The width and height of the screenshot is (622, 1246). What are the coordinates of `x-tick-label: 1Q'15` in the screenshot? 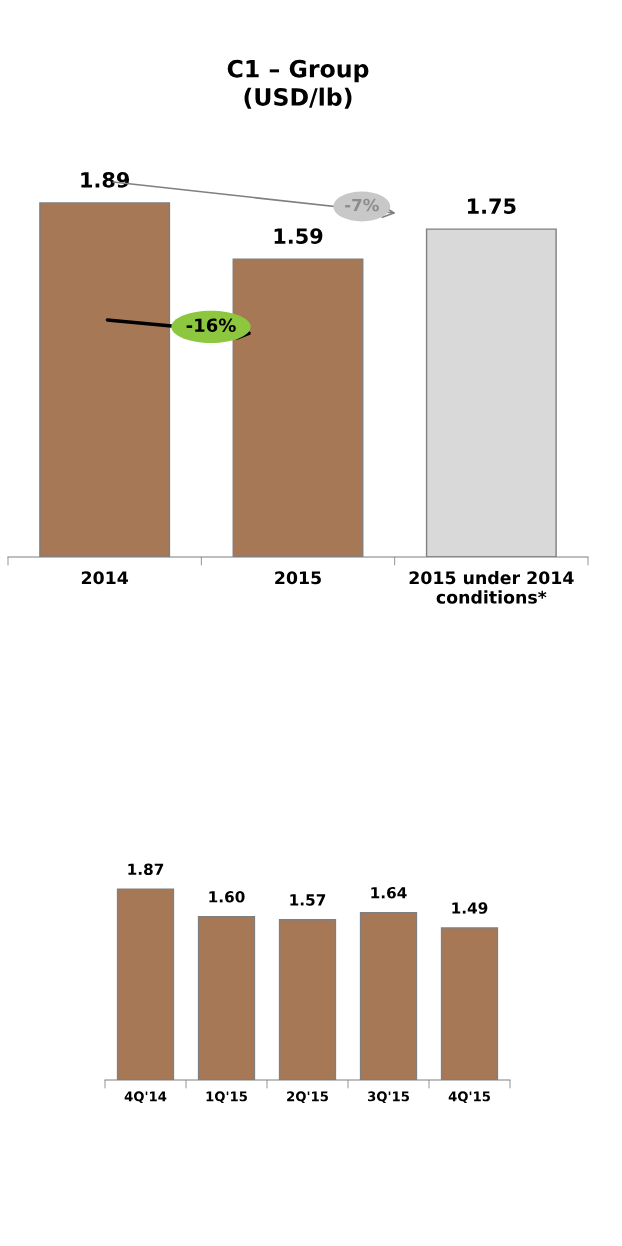 It's located at (226, 1097).